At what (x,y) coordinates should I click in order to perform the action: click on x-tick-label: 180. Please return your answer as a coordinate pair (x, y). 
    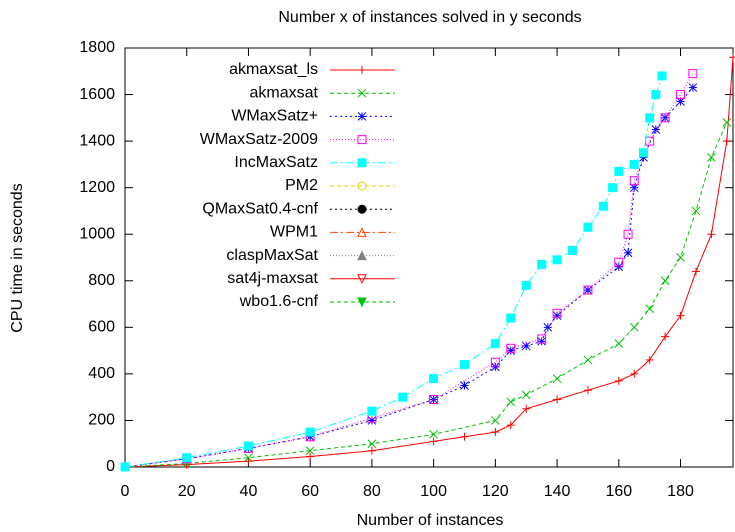
    Looking at the image, I should click on (680, 491).